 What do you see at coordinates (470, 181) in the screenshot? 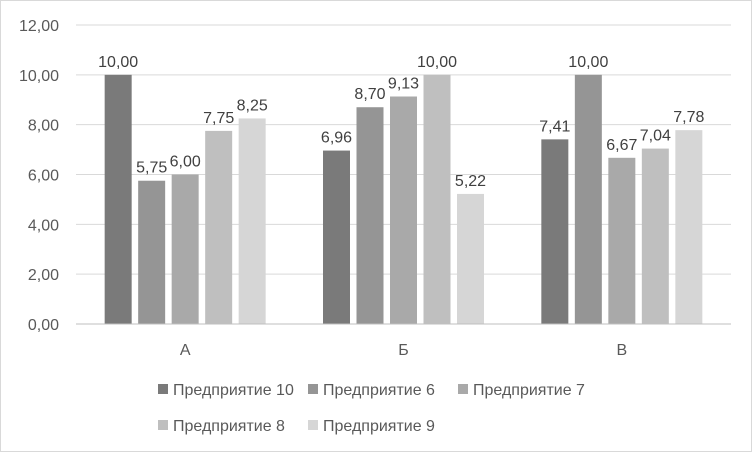
I see `data-label: 5,22` at bounding box center [470, 181].